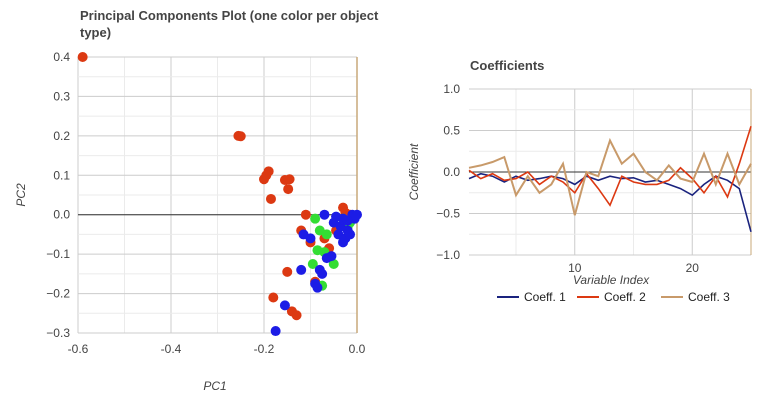 The height and width of the screenshot is (404, 771). Describe the element at coordinates (448, 255) in the screenshot. I see `coef-y-tick-label: −1.0` at that location.